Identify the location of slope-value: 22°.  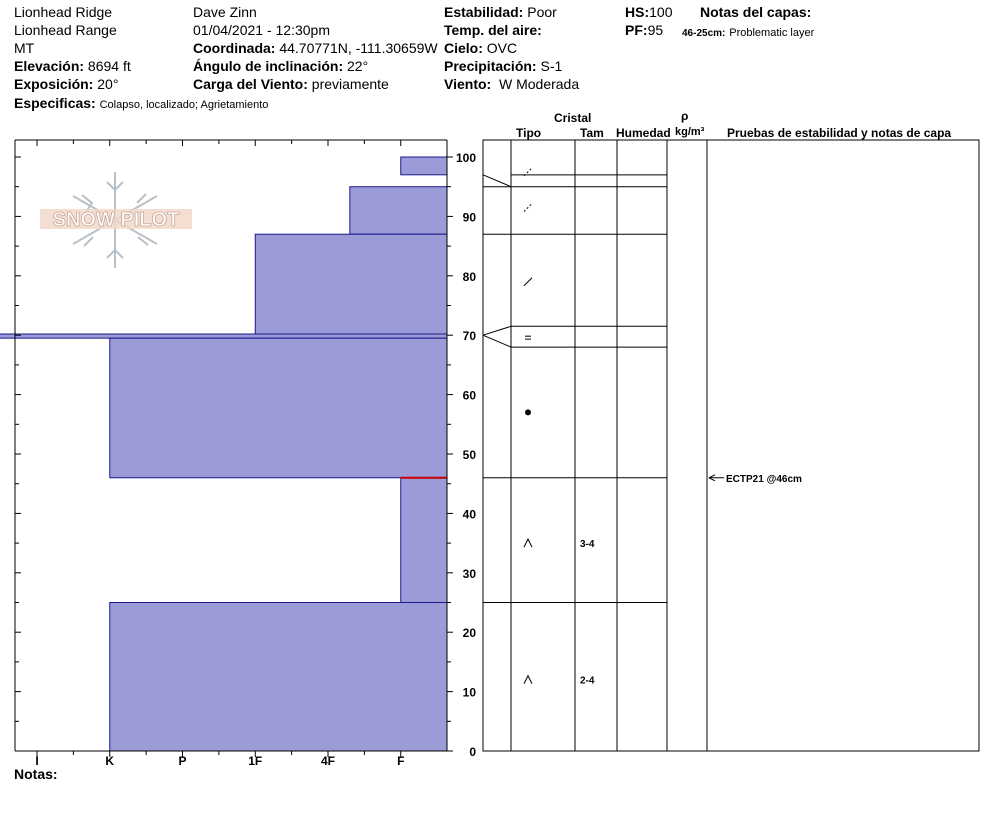
(358, 66).